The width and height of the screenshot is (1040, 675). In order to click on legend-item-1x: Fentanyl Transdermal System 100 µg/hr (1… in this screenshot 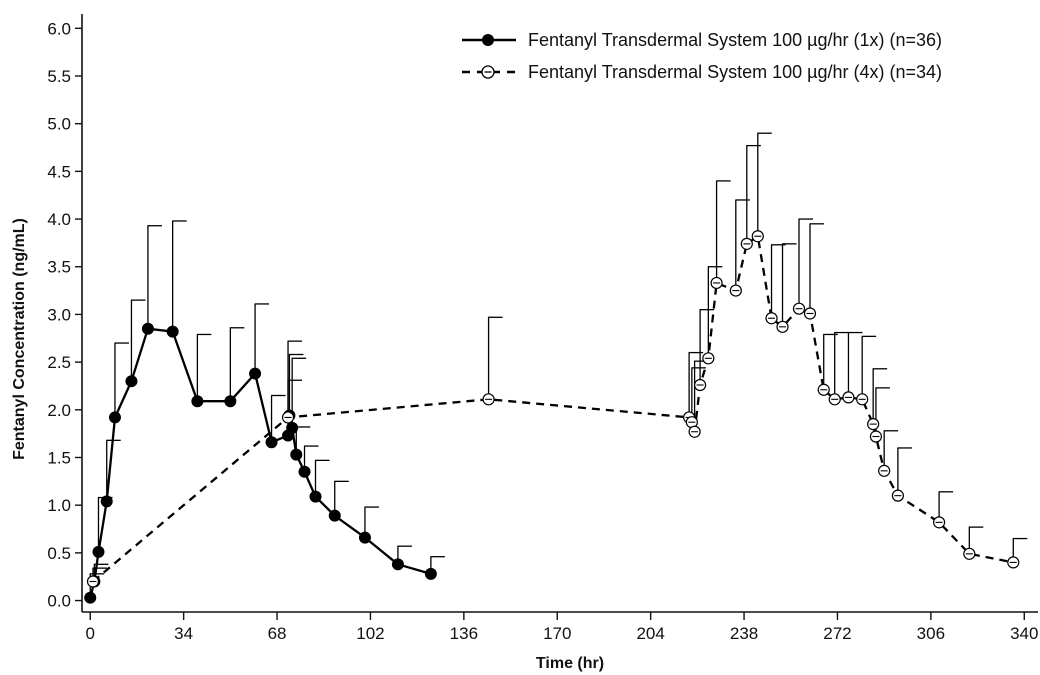, I will do `click(702, 40)`.